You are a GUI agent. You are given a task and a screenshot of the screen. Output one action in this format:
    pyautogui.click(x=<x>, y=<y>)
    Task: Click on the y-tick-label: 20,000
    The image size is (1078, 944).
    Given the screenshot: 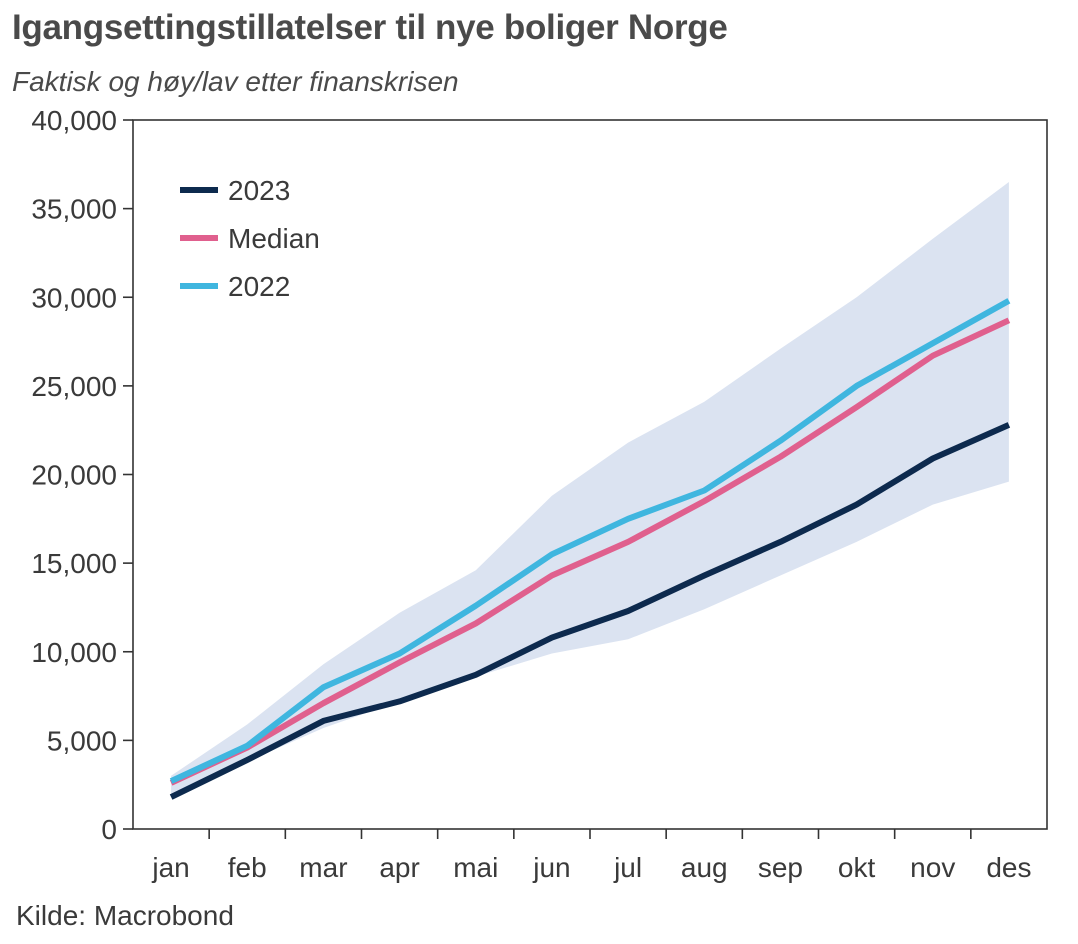 What is the action you would take?
    pyautogui.click(x=74, y=475)
    